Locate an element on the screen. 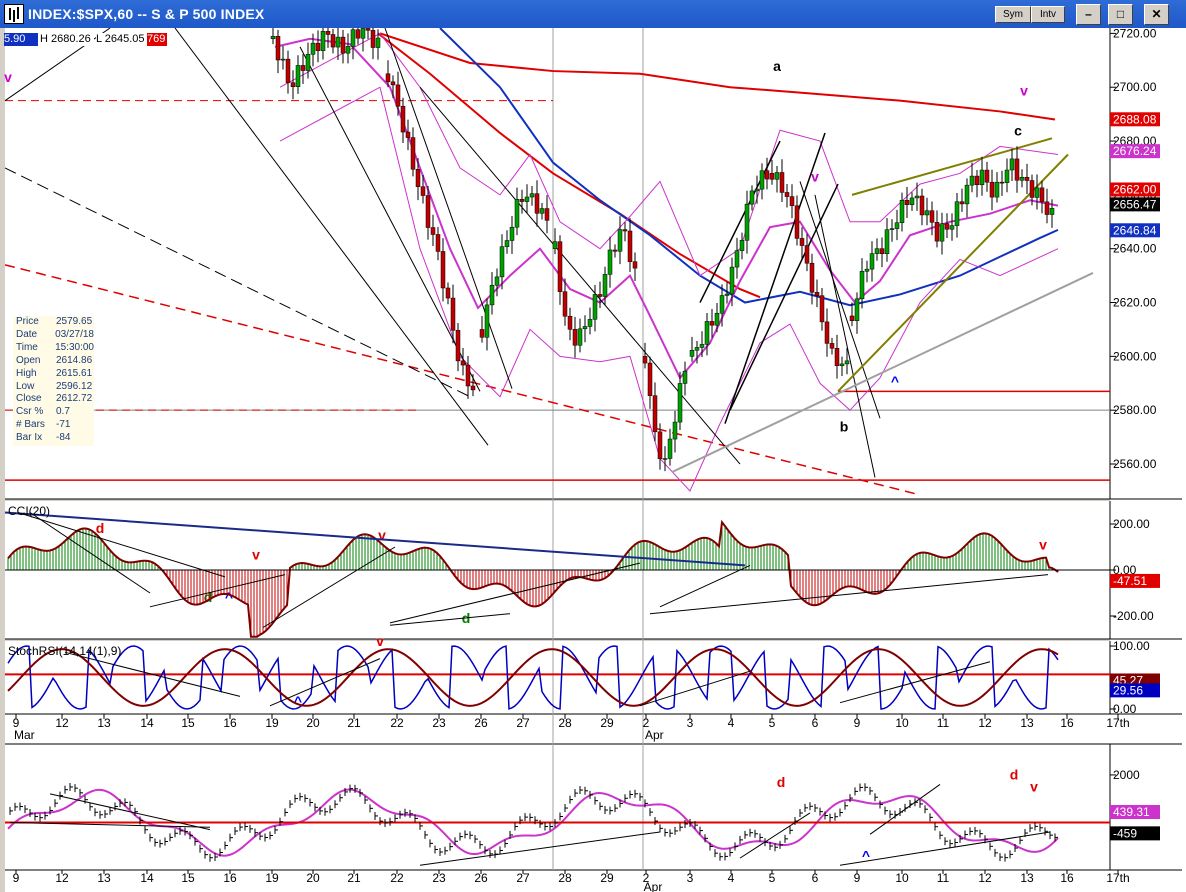  x-month-label: Apr is located at coordinates (654, 735).